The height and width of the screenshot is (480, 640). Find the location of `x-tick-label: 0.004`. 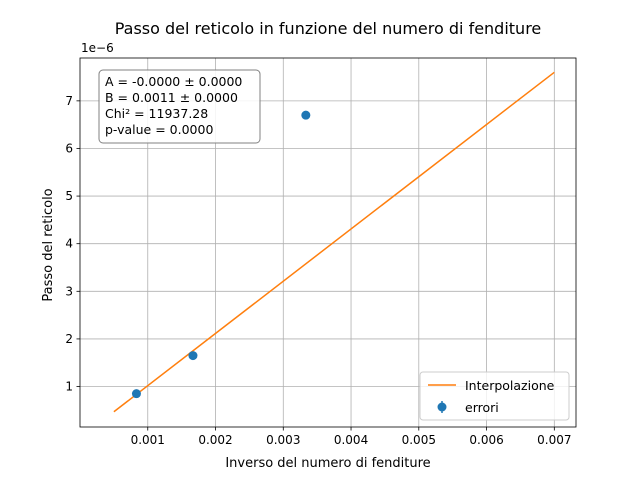

x-tick-label: 0.004 is located at coordinates (351, 440).